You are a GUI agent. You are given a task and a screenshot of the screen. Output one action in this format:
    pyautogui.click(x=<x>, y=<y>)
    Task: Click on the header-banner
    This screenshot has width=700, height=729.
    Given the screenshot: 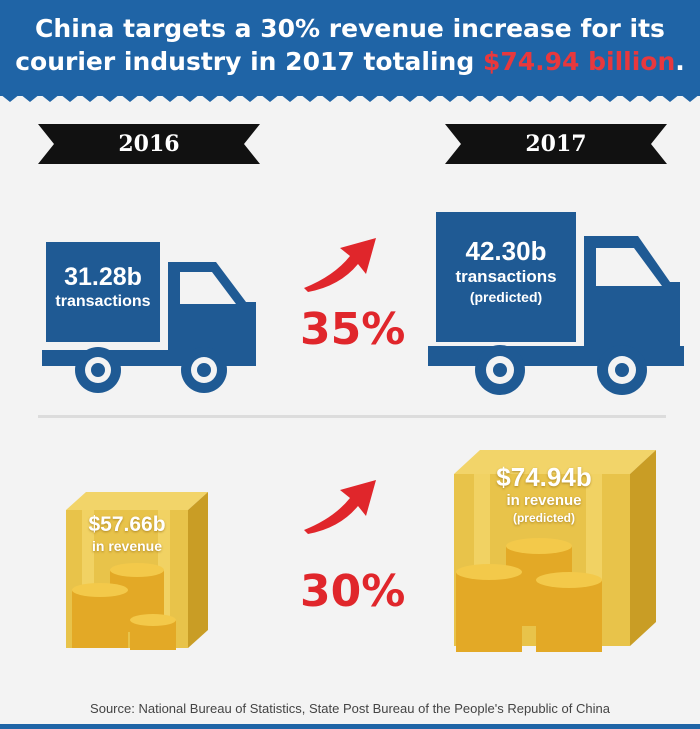 What is the action you would take?
    pyautogui.click(x=350, y=48)
    